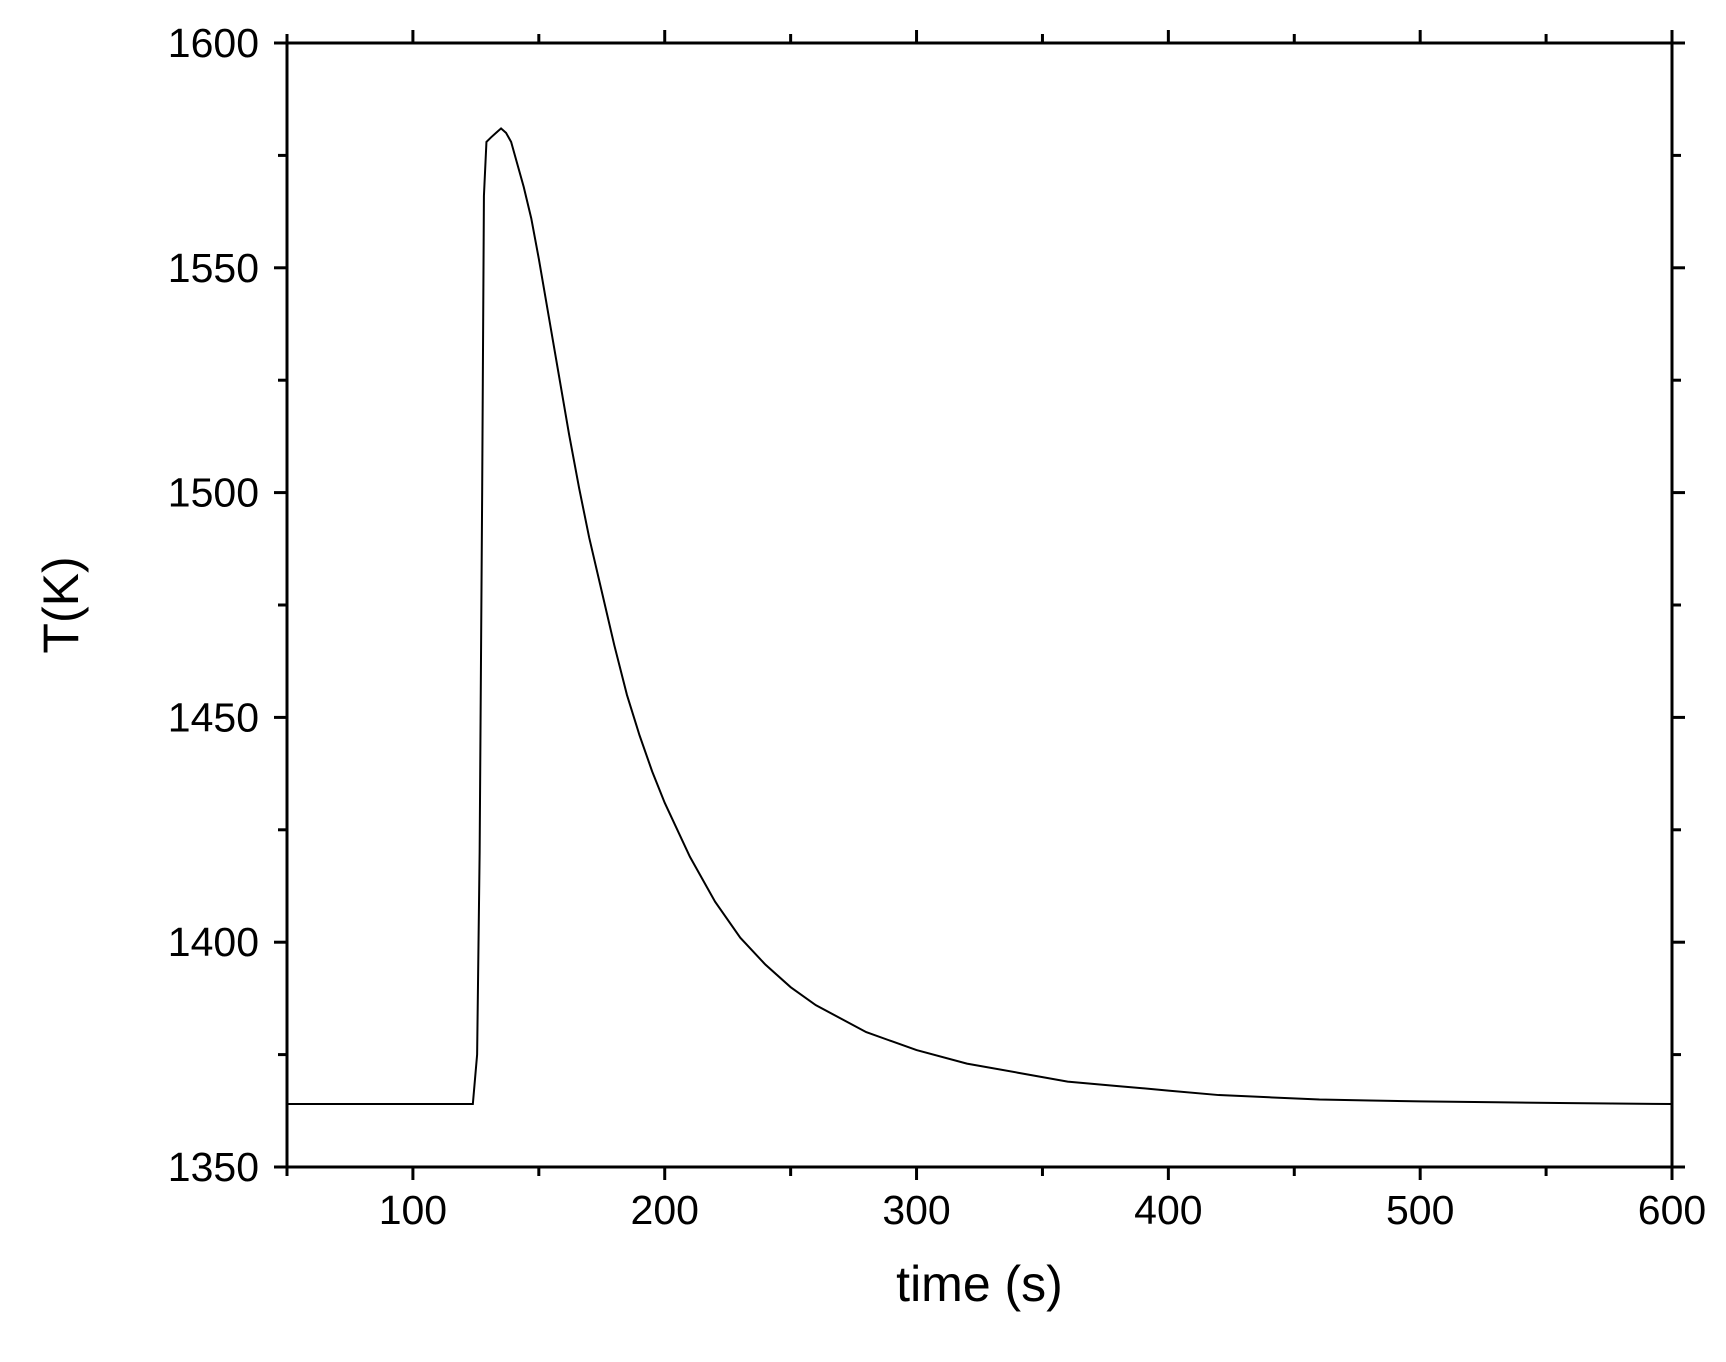  Describe the element at coordinates (1420, 1210) in the screenshot. I see `x-tick-label: 500` at that location.